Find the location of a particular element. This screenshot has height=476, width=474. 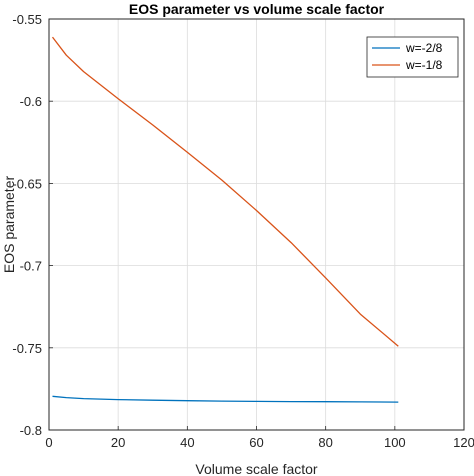

x-tick-label: 100 is located at coordinates (395, 442).